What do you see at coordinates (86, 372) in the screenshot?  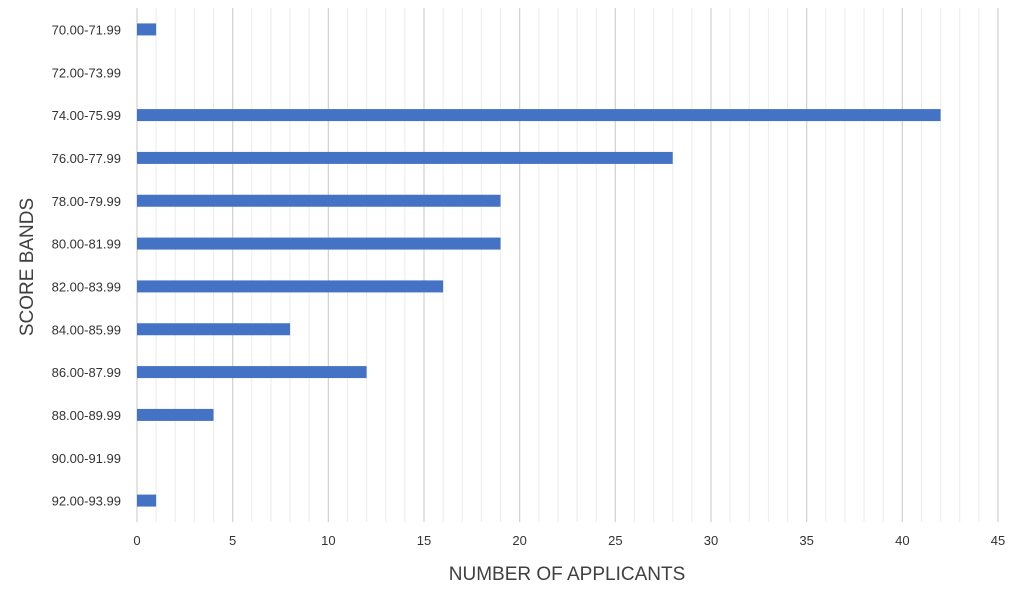 I see `y-tick-label: 86.00-87.99` at bounding box center [86, 372].